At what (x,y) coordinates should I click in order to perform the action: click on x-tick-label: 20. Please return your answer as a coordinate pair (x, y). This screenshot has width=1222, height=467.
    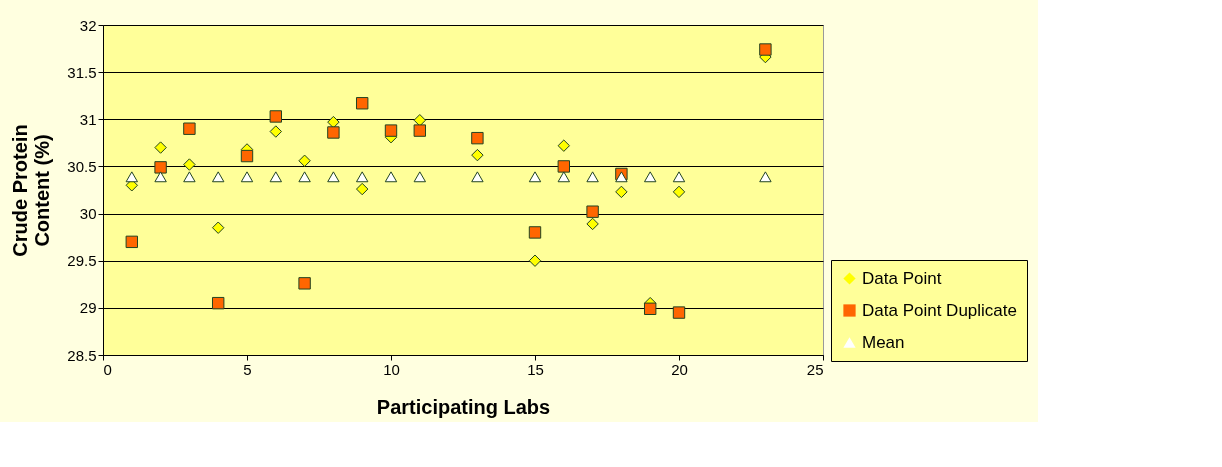
    Looking at the image, I should click on (679, 369).